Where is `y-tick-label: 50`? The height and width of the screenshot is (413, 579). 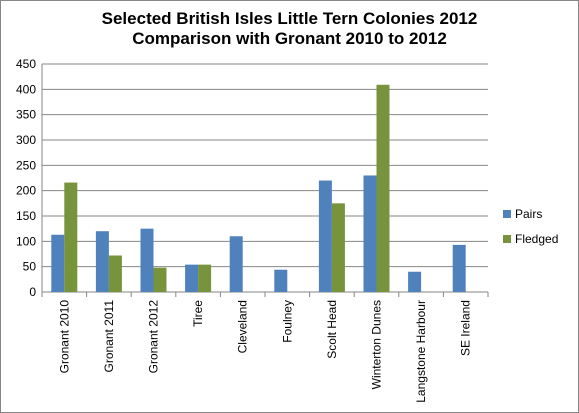 y-tick-label: 50 is located at coordinates (30, 267).